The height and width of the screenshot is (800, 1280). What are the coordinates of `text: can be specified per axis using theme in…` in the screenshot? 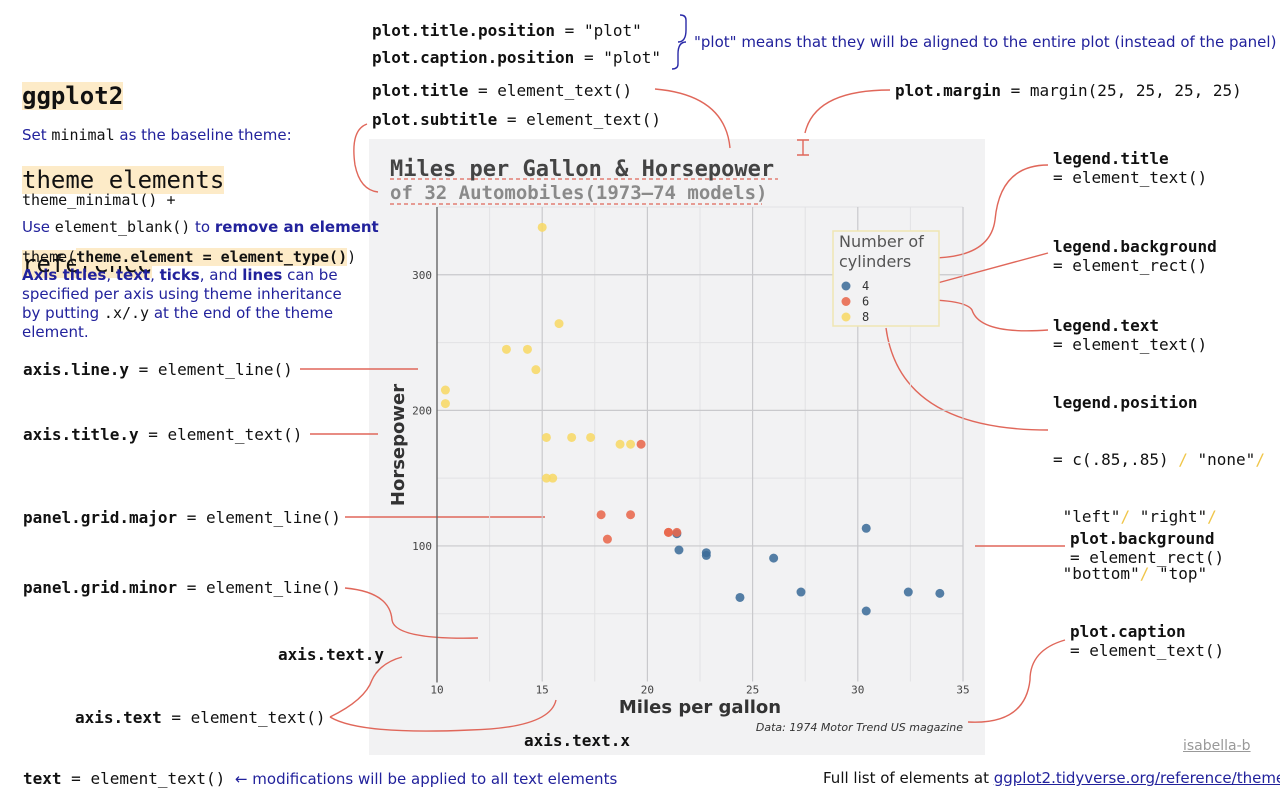 It's located at (184, 294).